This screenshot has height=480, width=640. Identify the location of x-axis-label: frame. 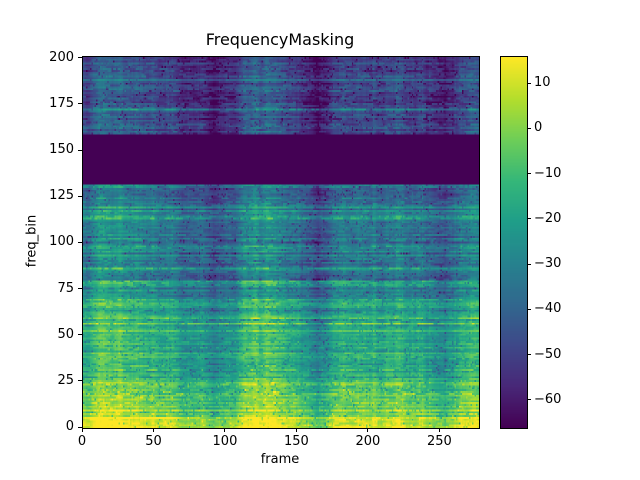
(280, 459).